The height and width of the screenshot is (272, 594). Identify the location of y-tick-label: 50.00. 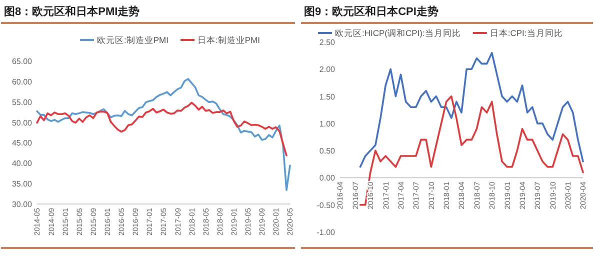
(22, 123).